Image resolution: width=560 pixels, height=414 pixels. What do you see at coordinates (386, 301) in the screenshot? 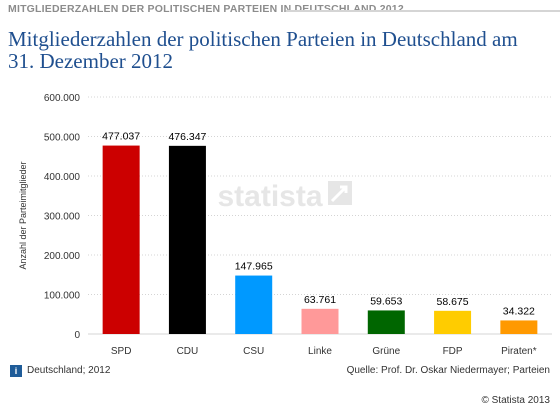
I see `data-label: 59.653` at bounding box center [386, 301].